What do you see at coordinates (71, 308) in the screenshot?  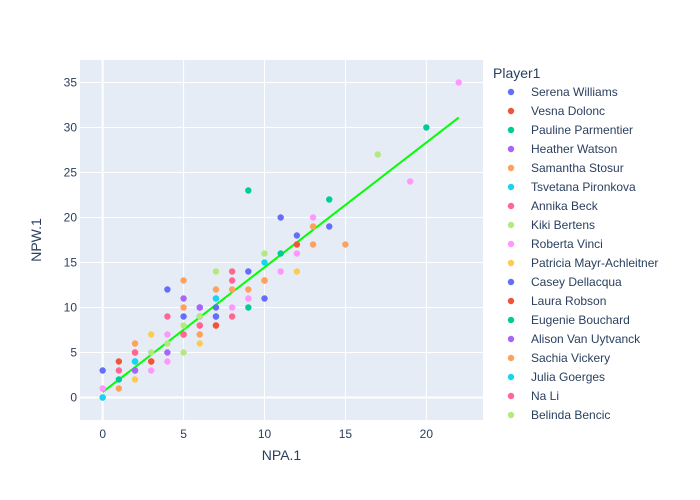 I see `y-tick-label: 10` at bounding box center [71, 308].